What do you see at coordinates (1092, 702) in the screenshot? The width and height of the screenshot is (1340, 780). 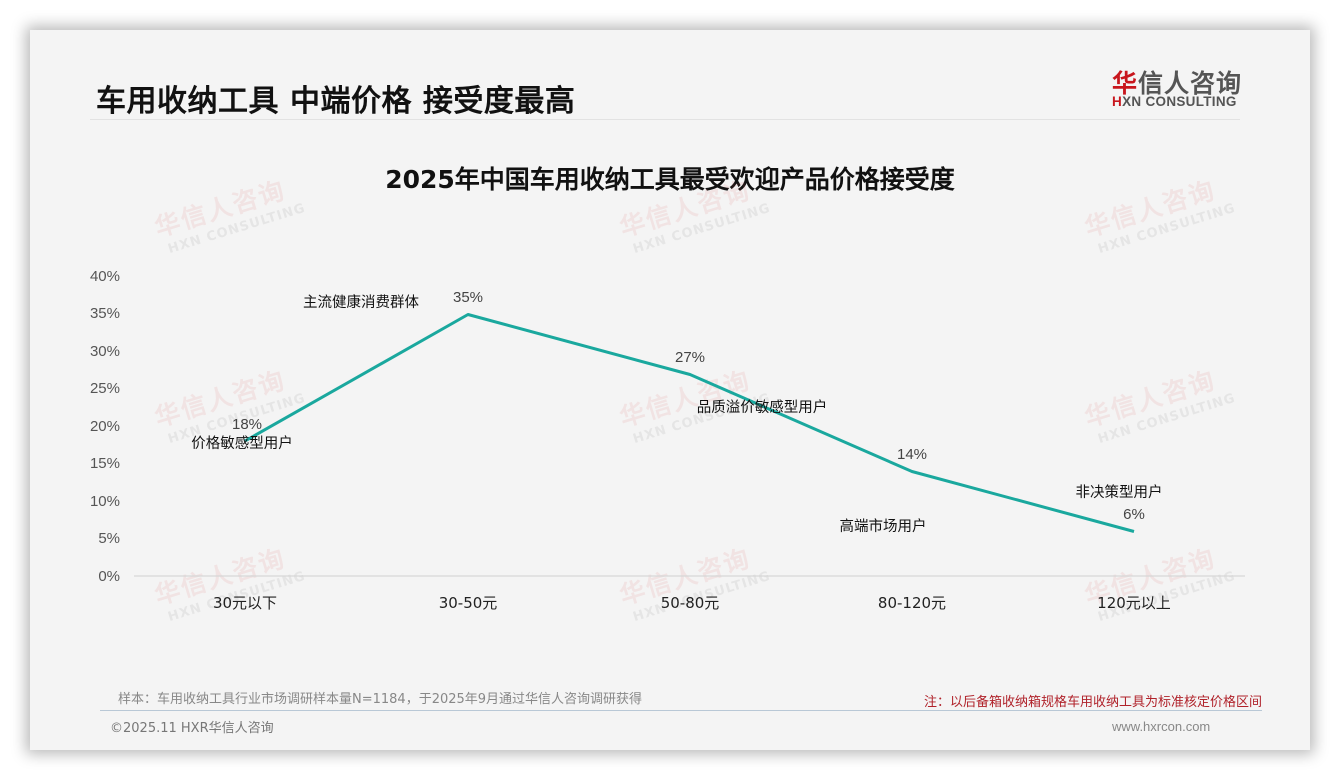 I see `methodology-note: 注：以后备箱收纳箱规格车用收纳工具为标准核定价格区间` at bounding box center [1092, 702].